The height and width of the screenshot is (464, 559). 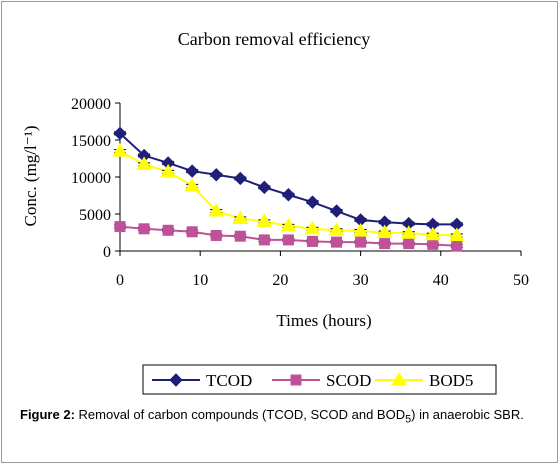 What do you see at coordinates (288, 179) in the screenshot?
I see `series-line-tcod` at bounding box center [288, 179].